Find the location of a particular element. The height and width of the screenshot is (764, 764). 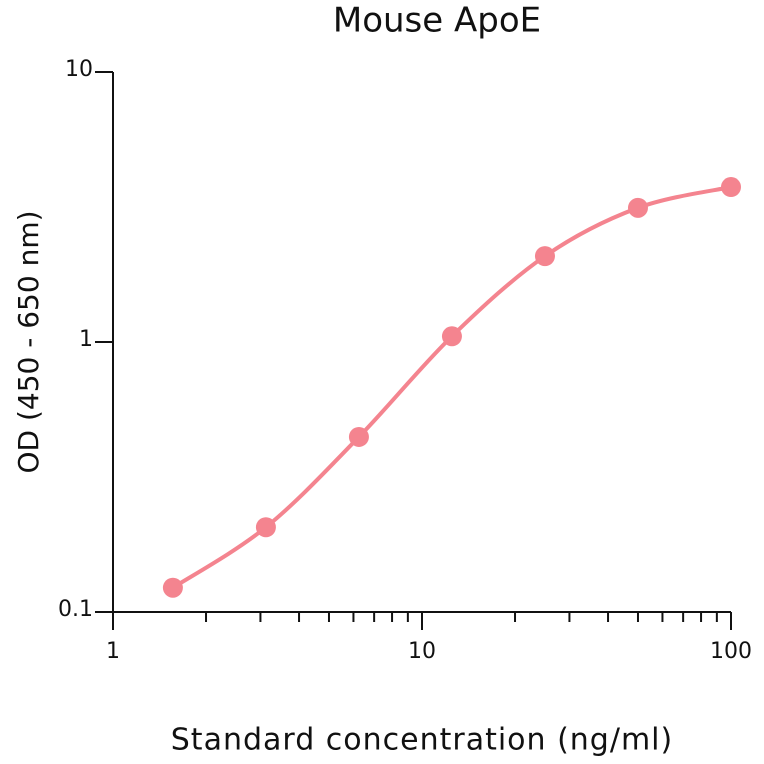

y-tick-label: 0.1 is located at coordinates (75, 609).